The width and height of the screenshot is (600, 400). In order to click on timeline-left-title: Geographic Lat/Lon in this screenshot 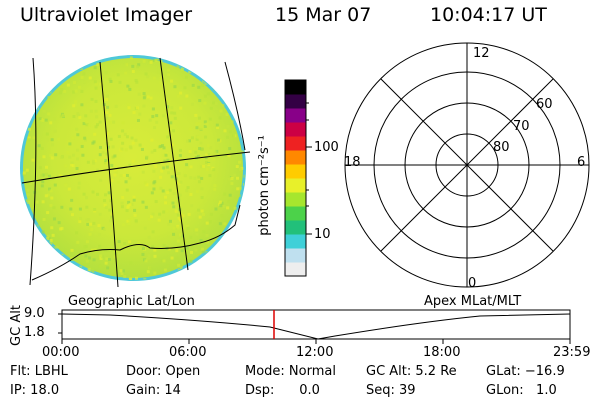, I will do `click(131, 301)`.